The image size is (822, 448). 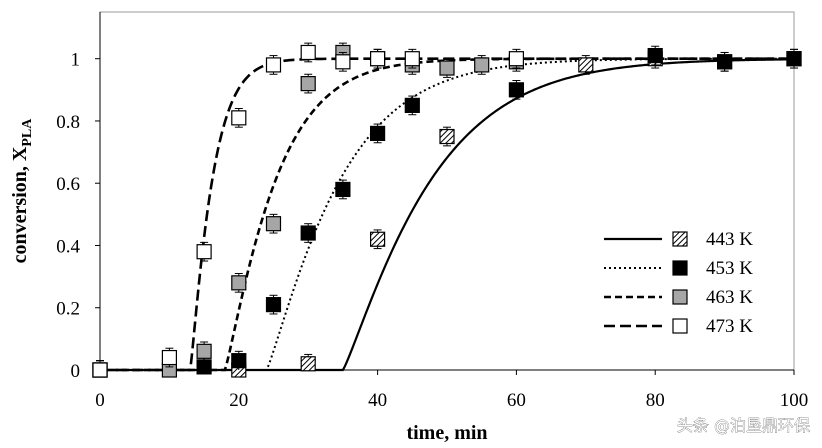 I want to click on x-tick-label: 0, so click(x=100, y=400).